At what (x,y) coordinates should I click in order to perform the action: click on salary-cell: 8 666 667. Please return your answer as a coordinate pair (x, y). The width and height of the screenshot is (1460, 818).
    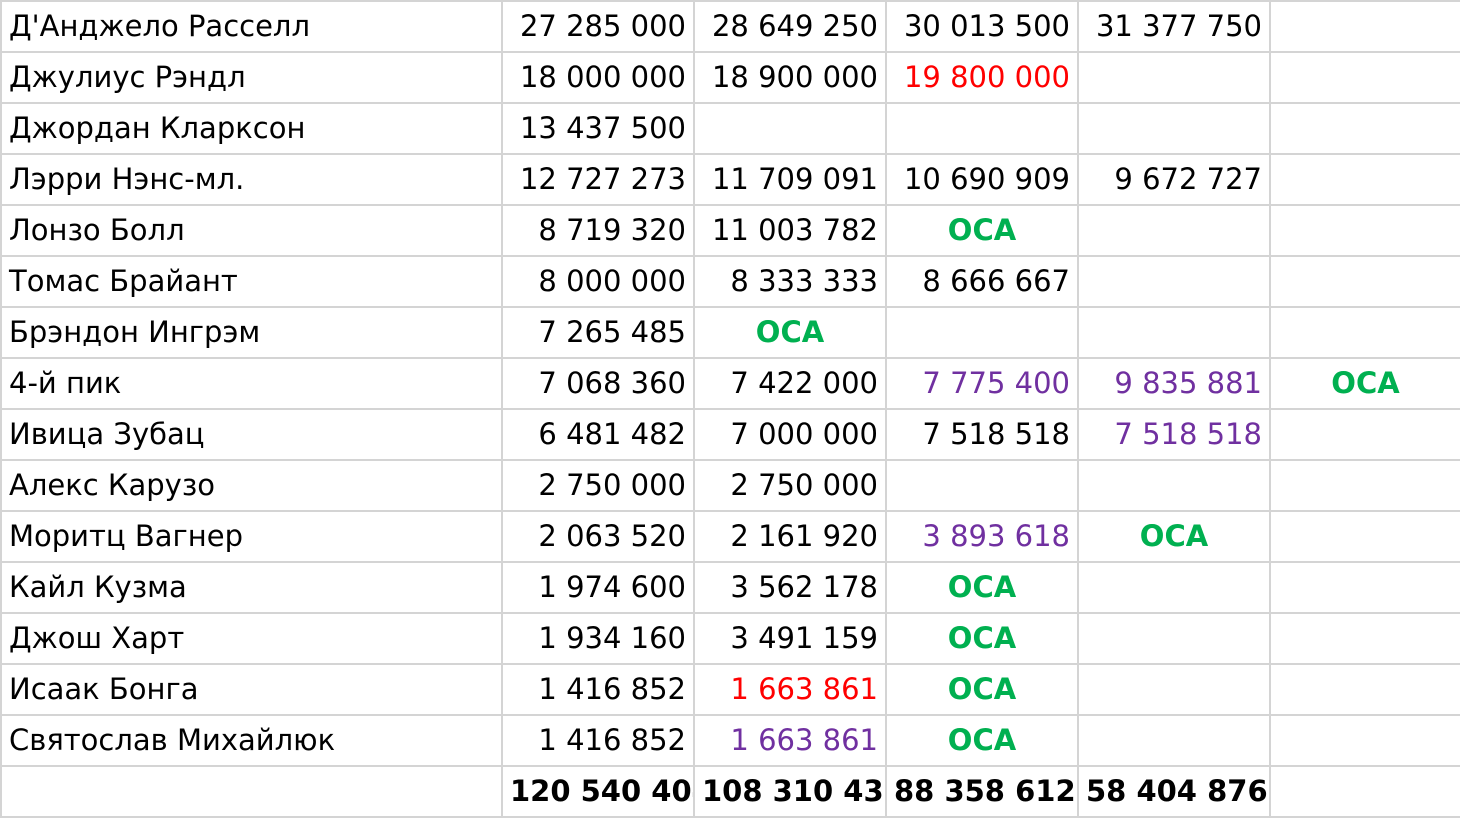
    Looking at the image, I should click on (982, 281).